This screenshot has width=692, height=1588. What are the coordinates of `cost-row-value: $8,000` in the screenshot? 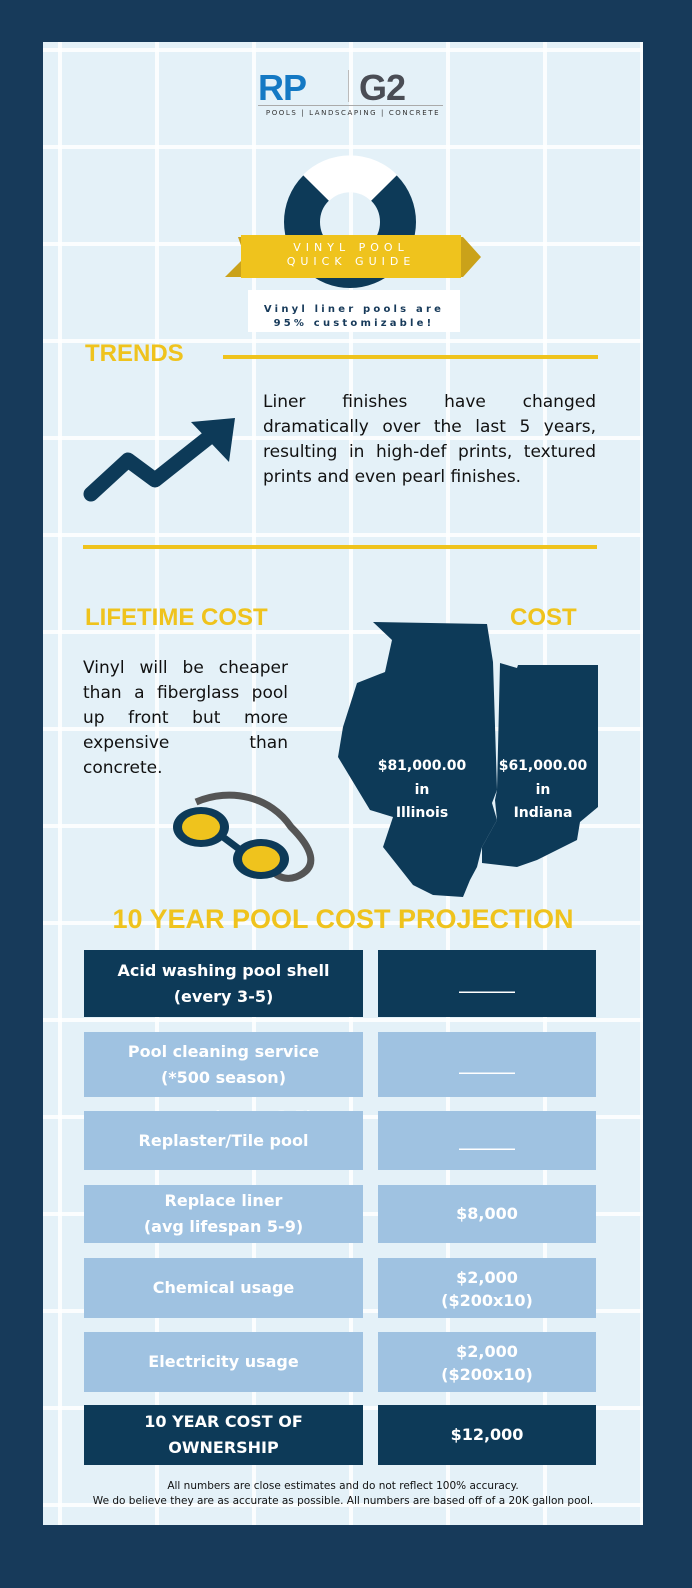 It's located at (487, 1214).